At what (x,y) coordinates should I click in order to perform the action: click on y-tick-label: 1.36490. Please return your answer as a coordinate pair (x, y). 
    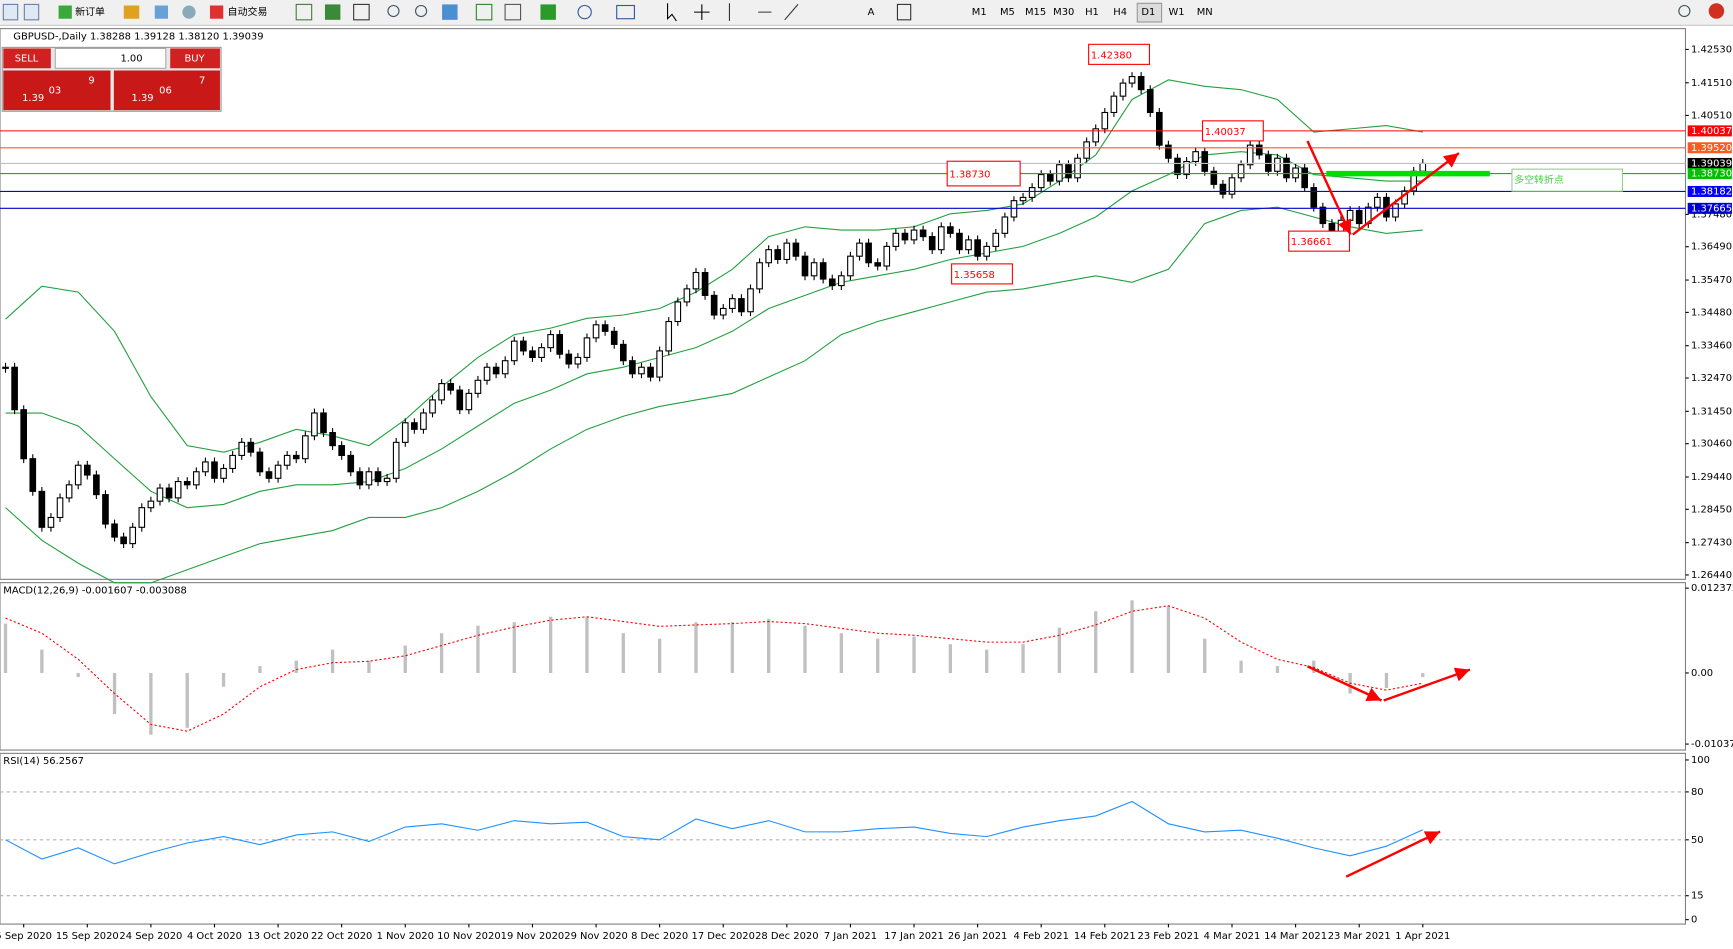
    Looking at the image, I should click on (1711, 247).